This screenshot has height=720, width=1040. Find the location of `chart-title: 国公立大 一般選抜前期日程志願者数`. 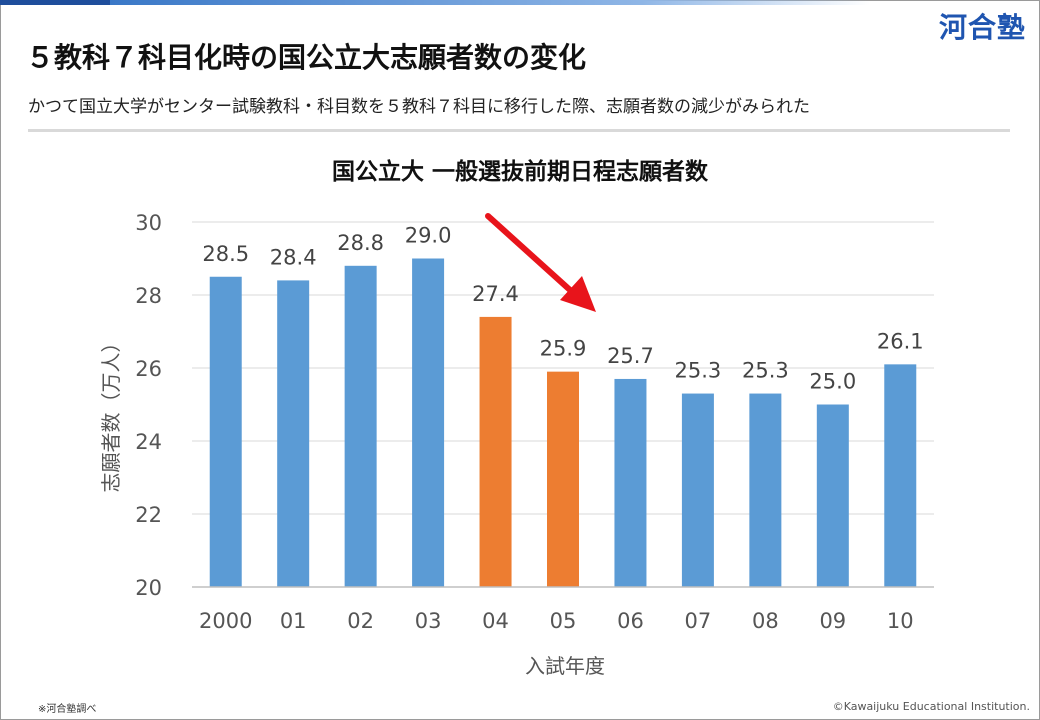

chart-title: 国公立大 一般選抜前期日程志願者数 is located at coordinates (519, 172).